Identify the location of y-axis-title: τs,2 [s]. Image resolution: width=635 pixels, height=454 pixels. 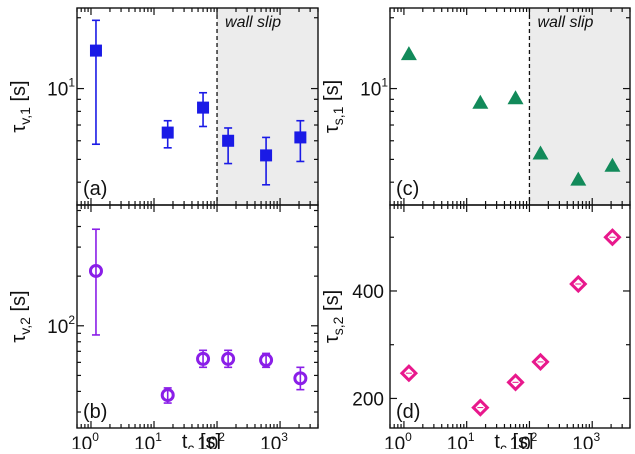
(333, 316).